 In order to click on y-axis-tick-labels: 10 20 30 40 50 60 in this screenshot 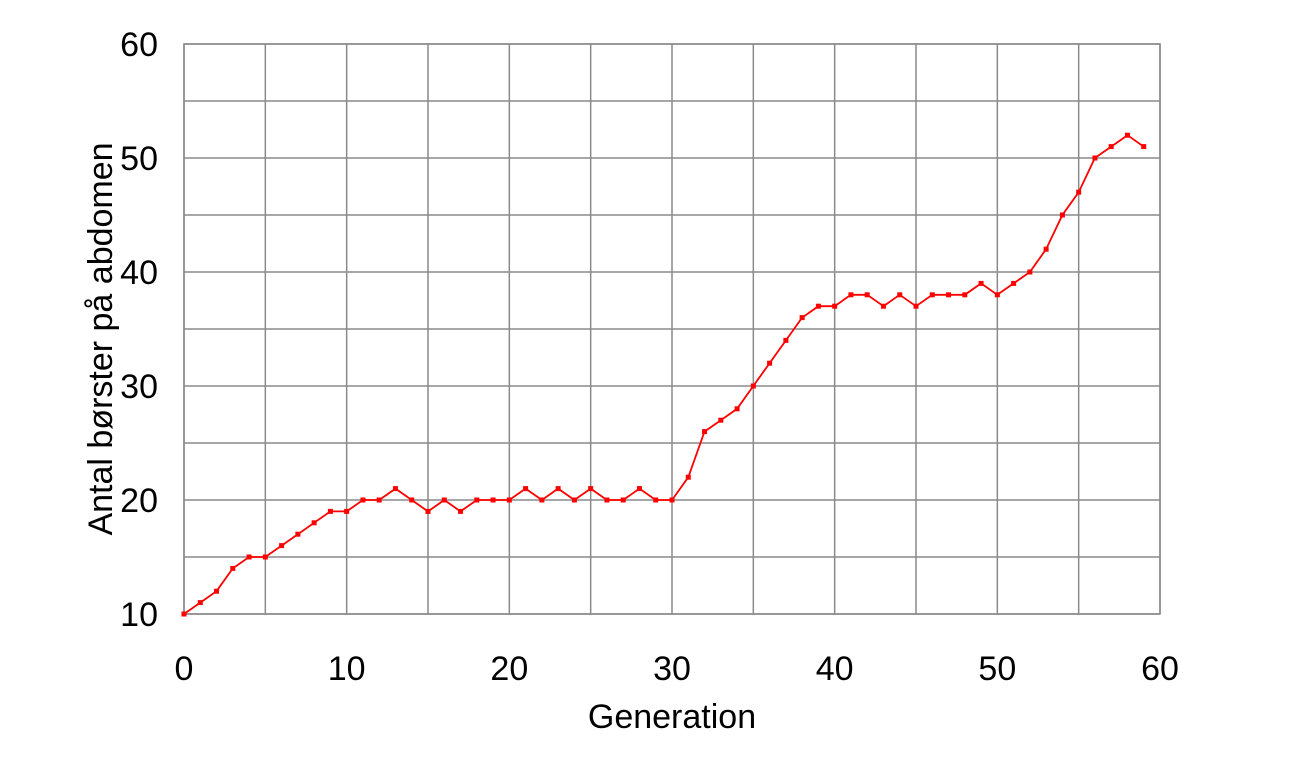, I will do `click(139, 330)`.